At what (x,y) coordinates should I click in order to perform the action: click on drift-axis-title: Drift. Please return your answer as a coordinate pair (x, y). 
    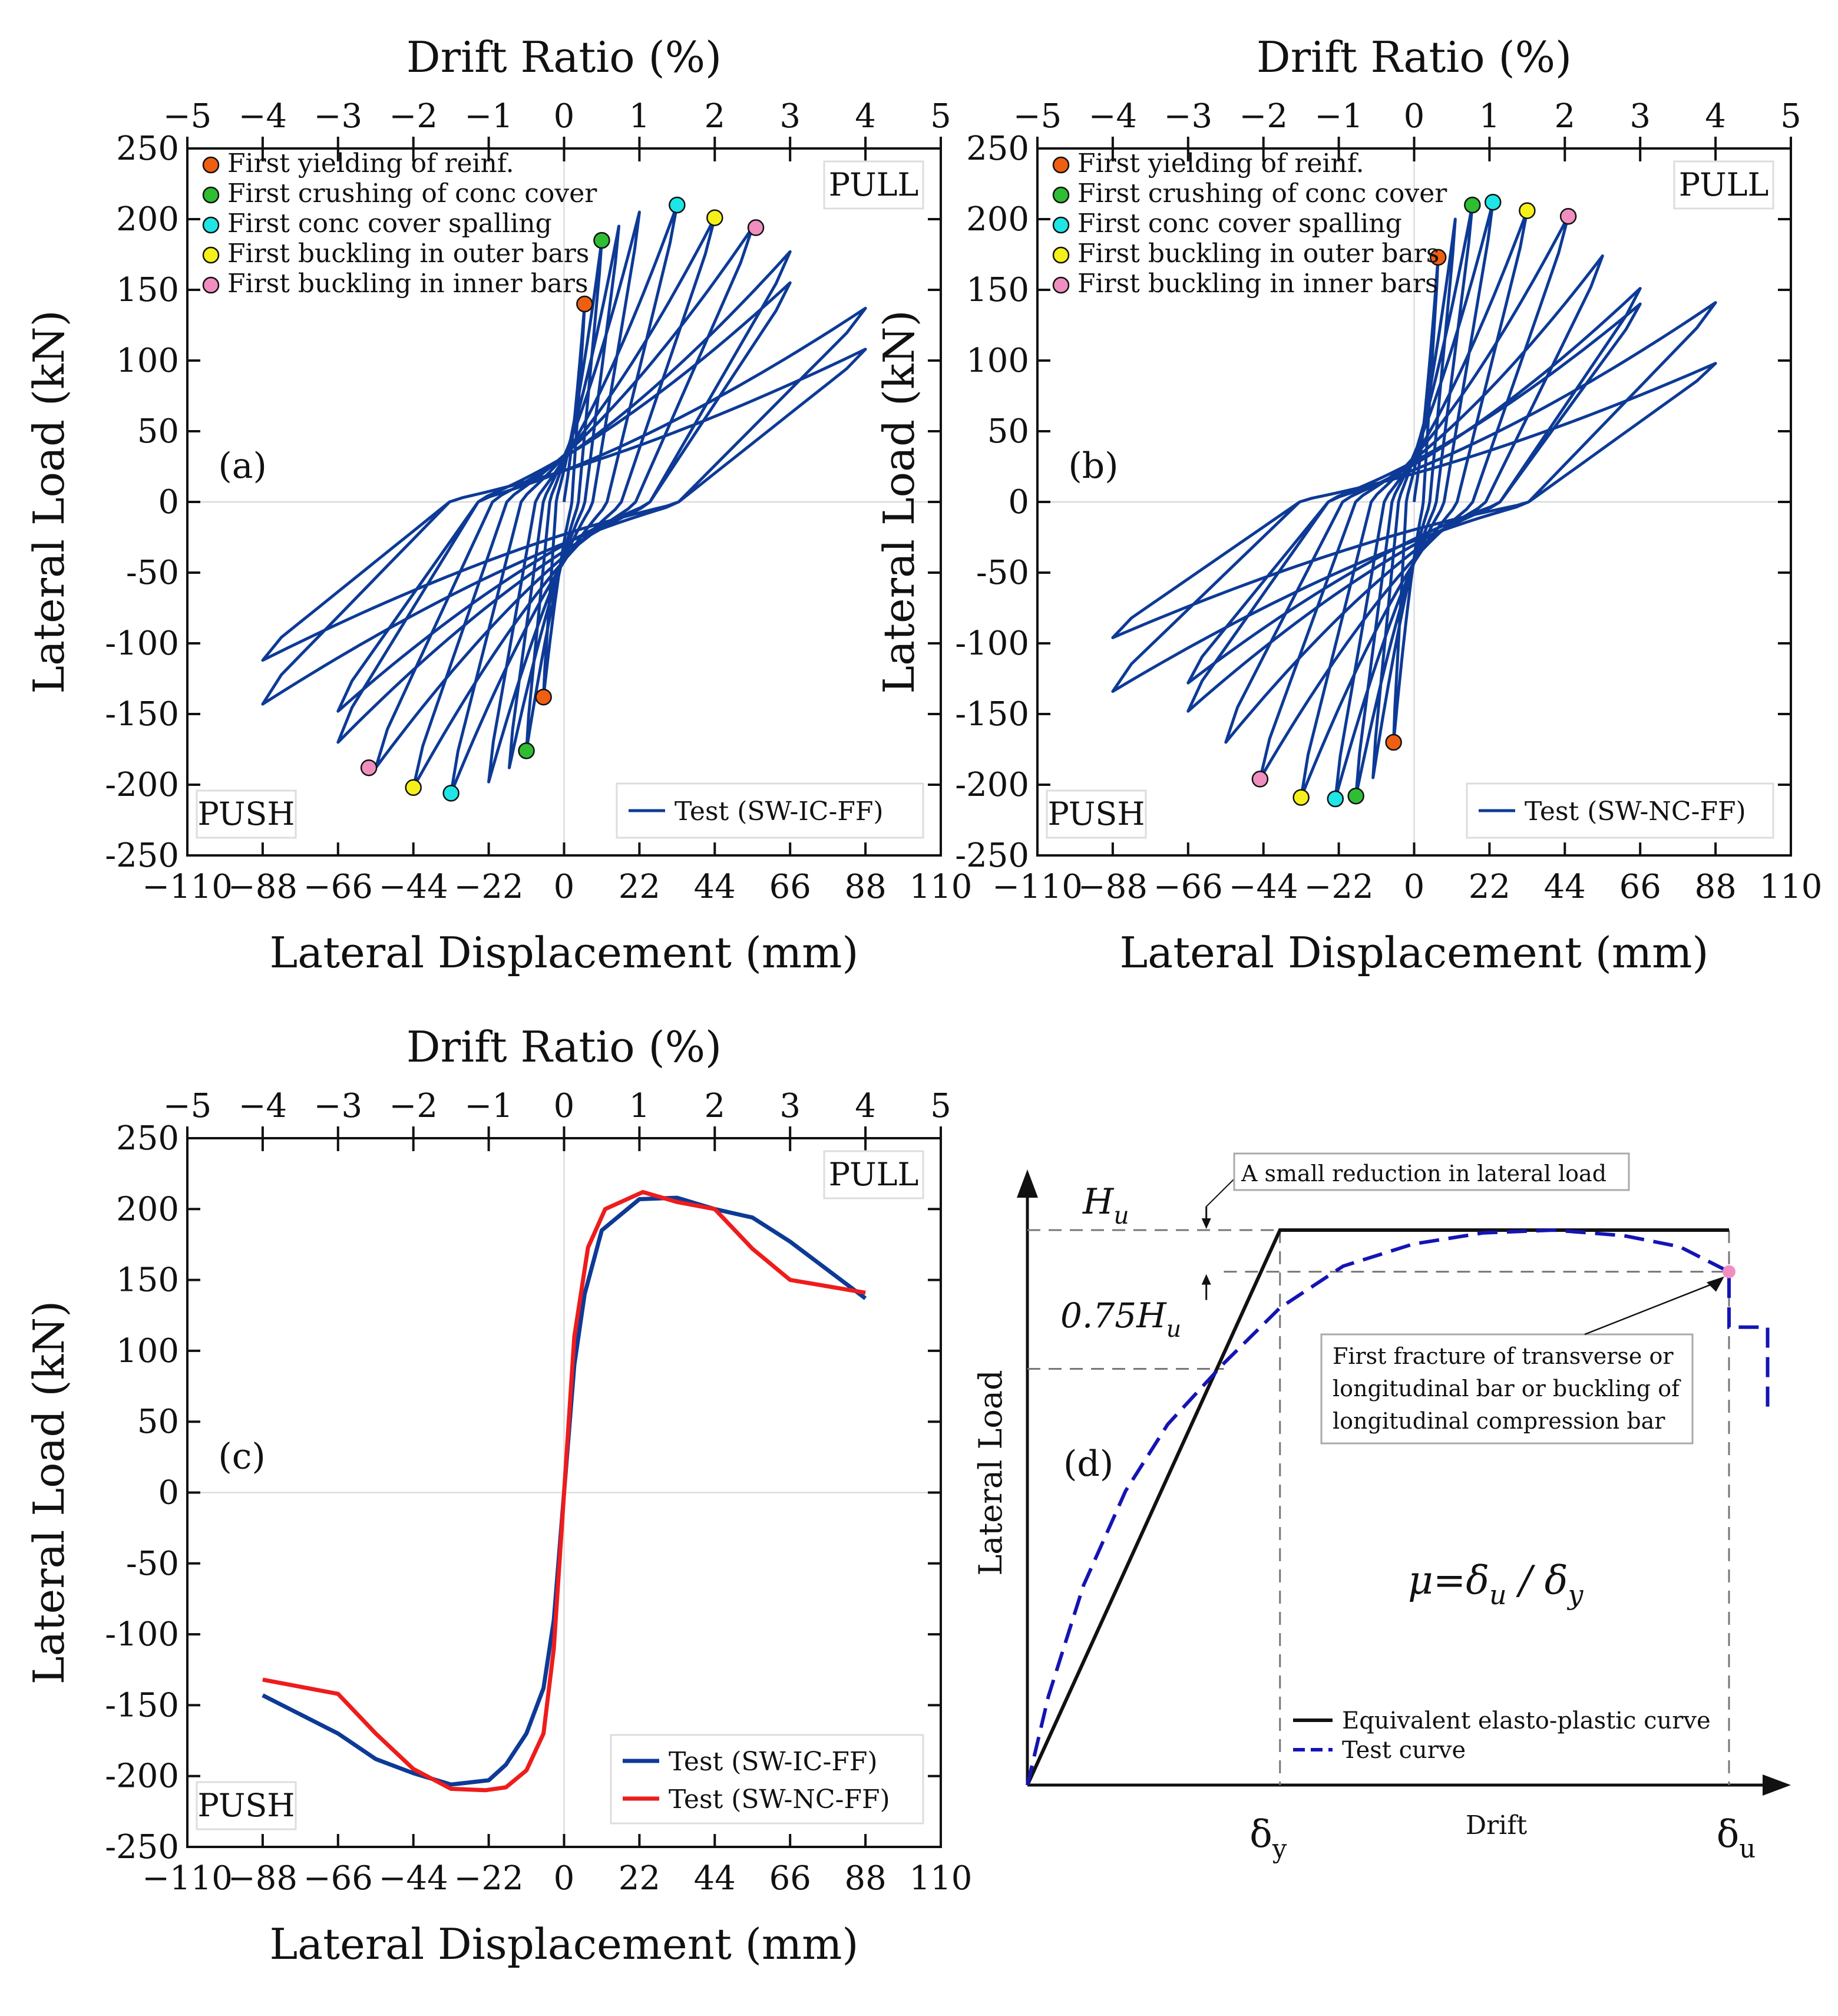
    Looking at the image, I should click on (1497, 1825).